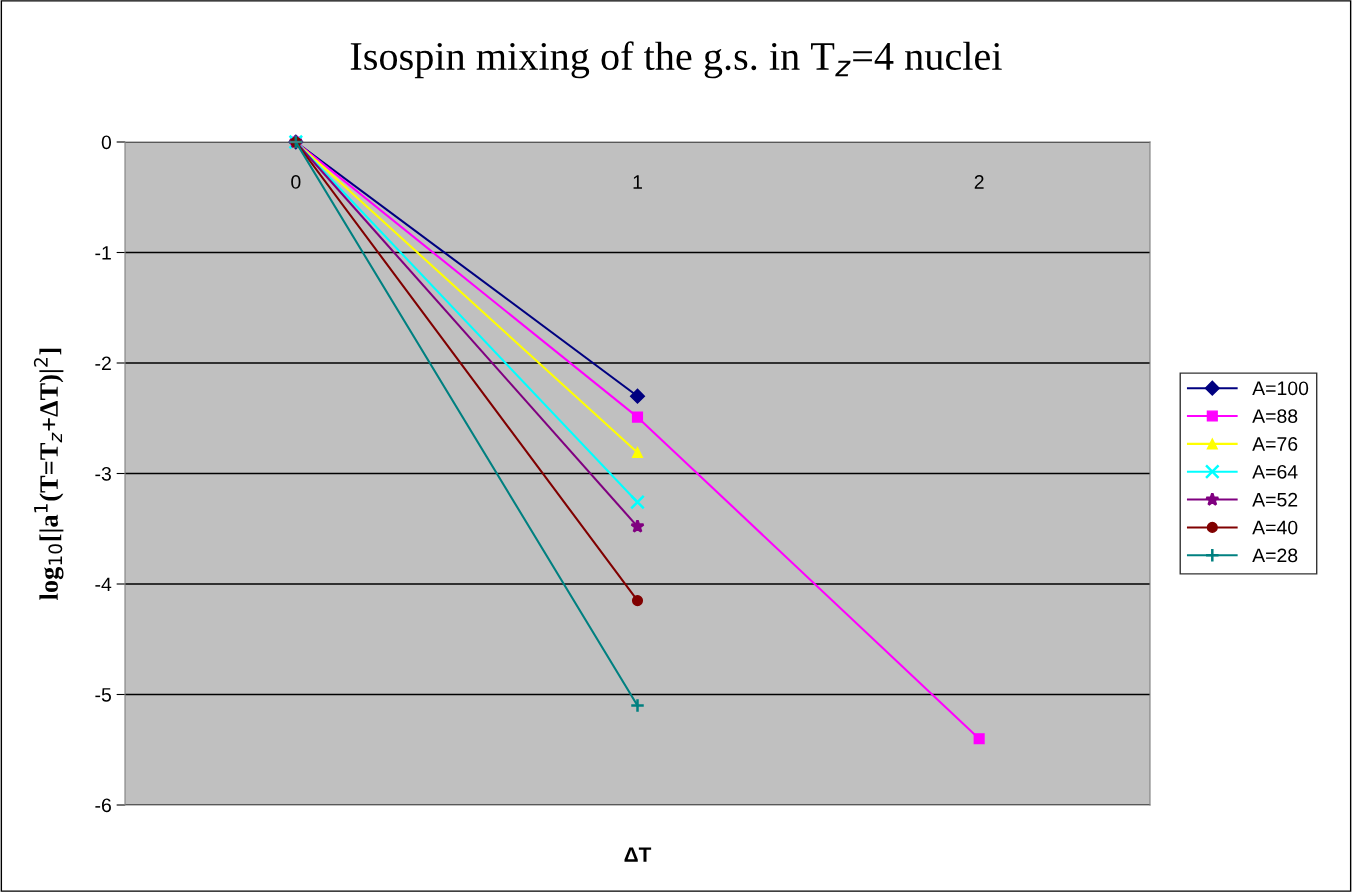  I want to click on legend-label: A=52, so click(1275, 499).